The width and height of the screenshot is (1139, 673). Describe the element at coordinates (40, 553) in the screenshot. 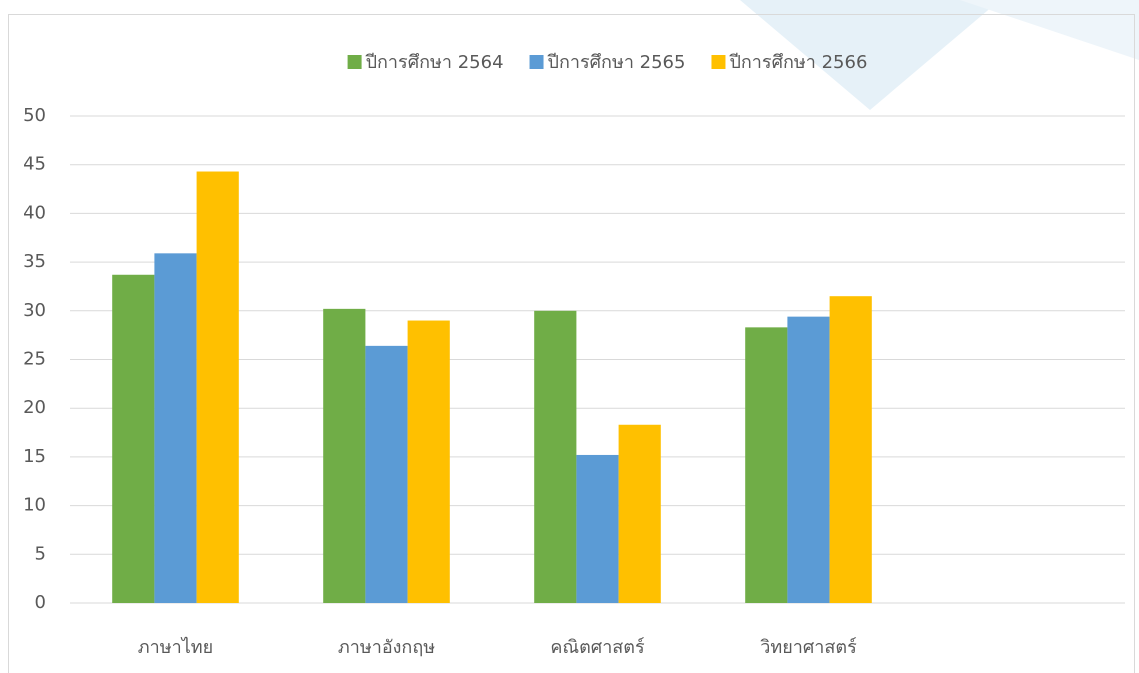

I see `y-tick-label: 5` at that location.